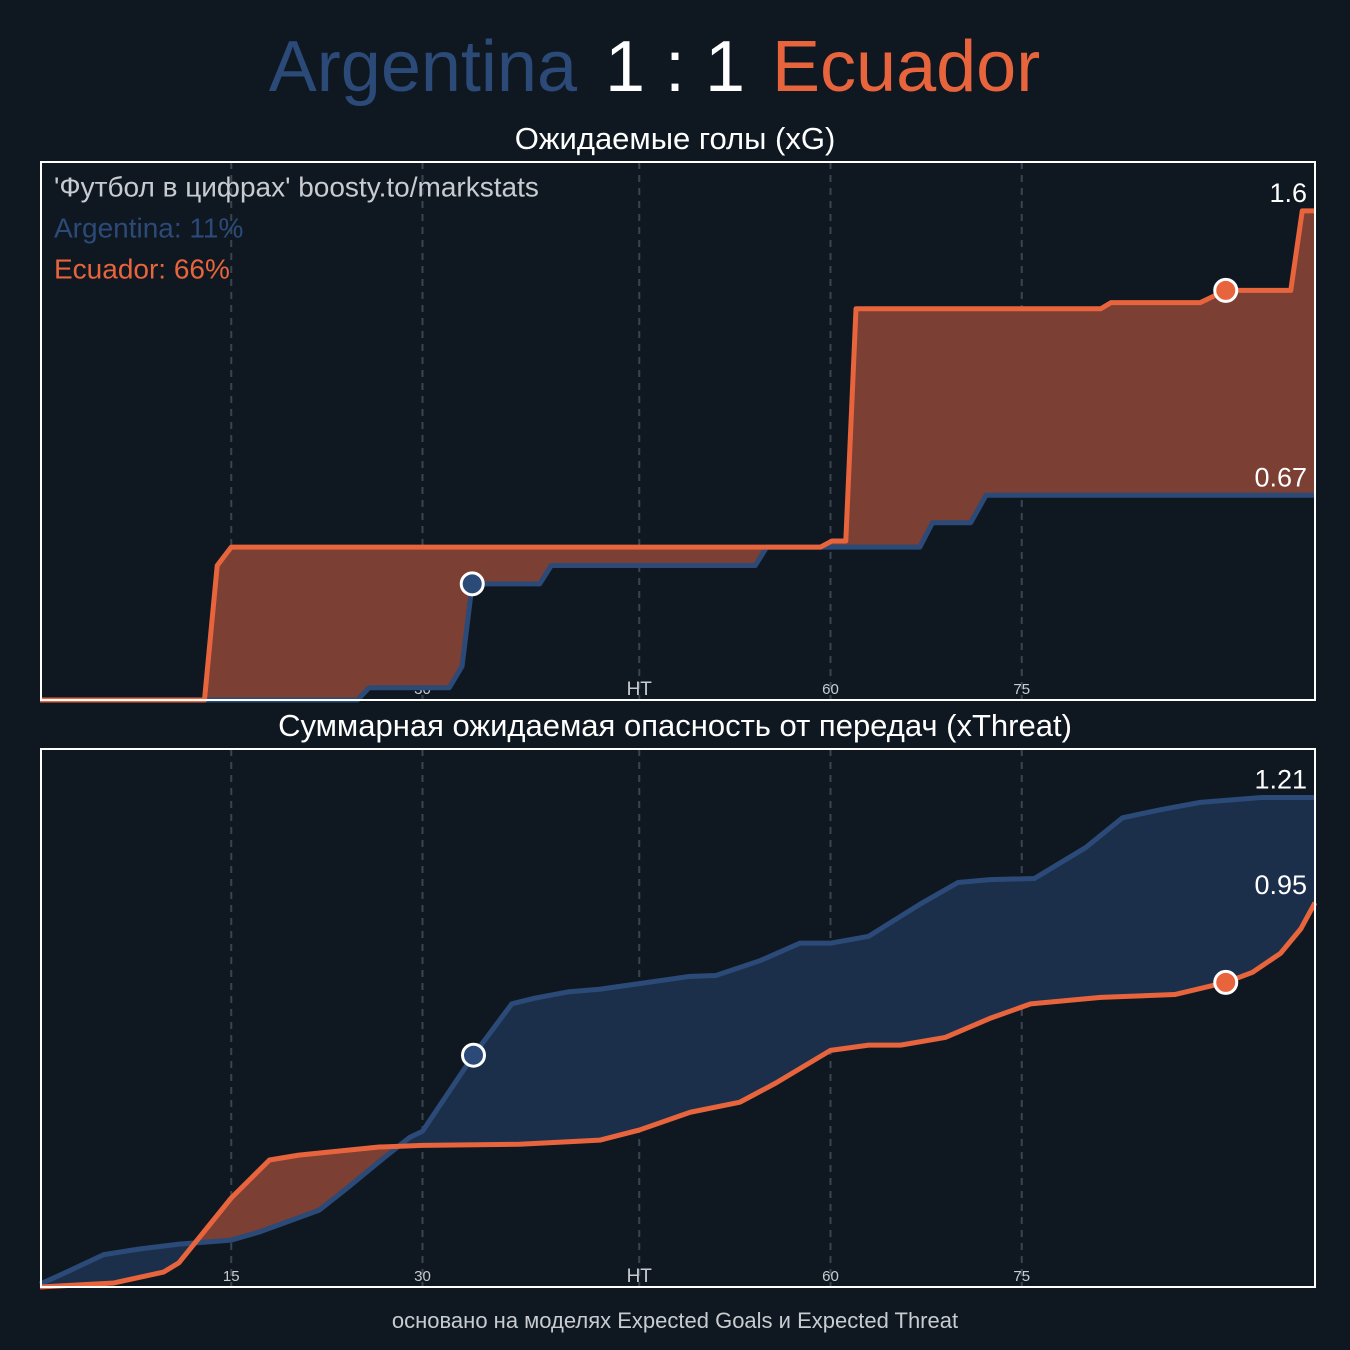  What do you see at coordinates (231, 1276) in the screenshot?
I see `x-tick-label: 15` at bounding box center [231, 1276].